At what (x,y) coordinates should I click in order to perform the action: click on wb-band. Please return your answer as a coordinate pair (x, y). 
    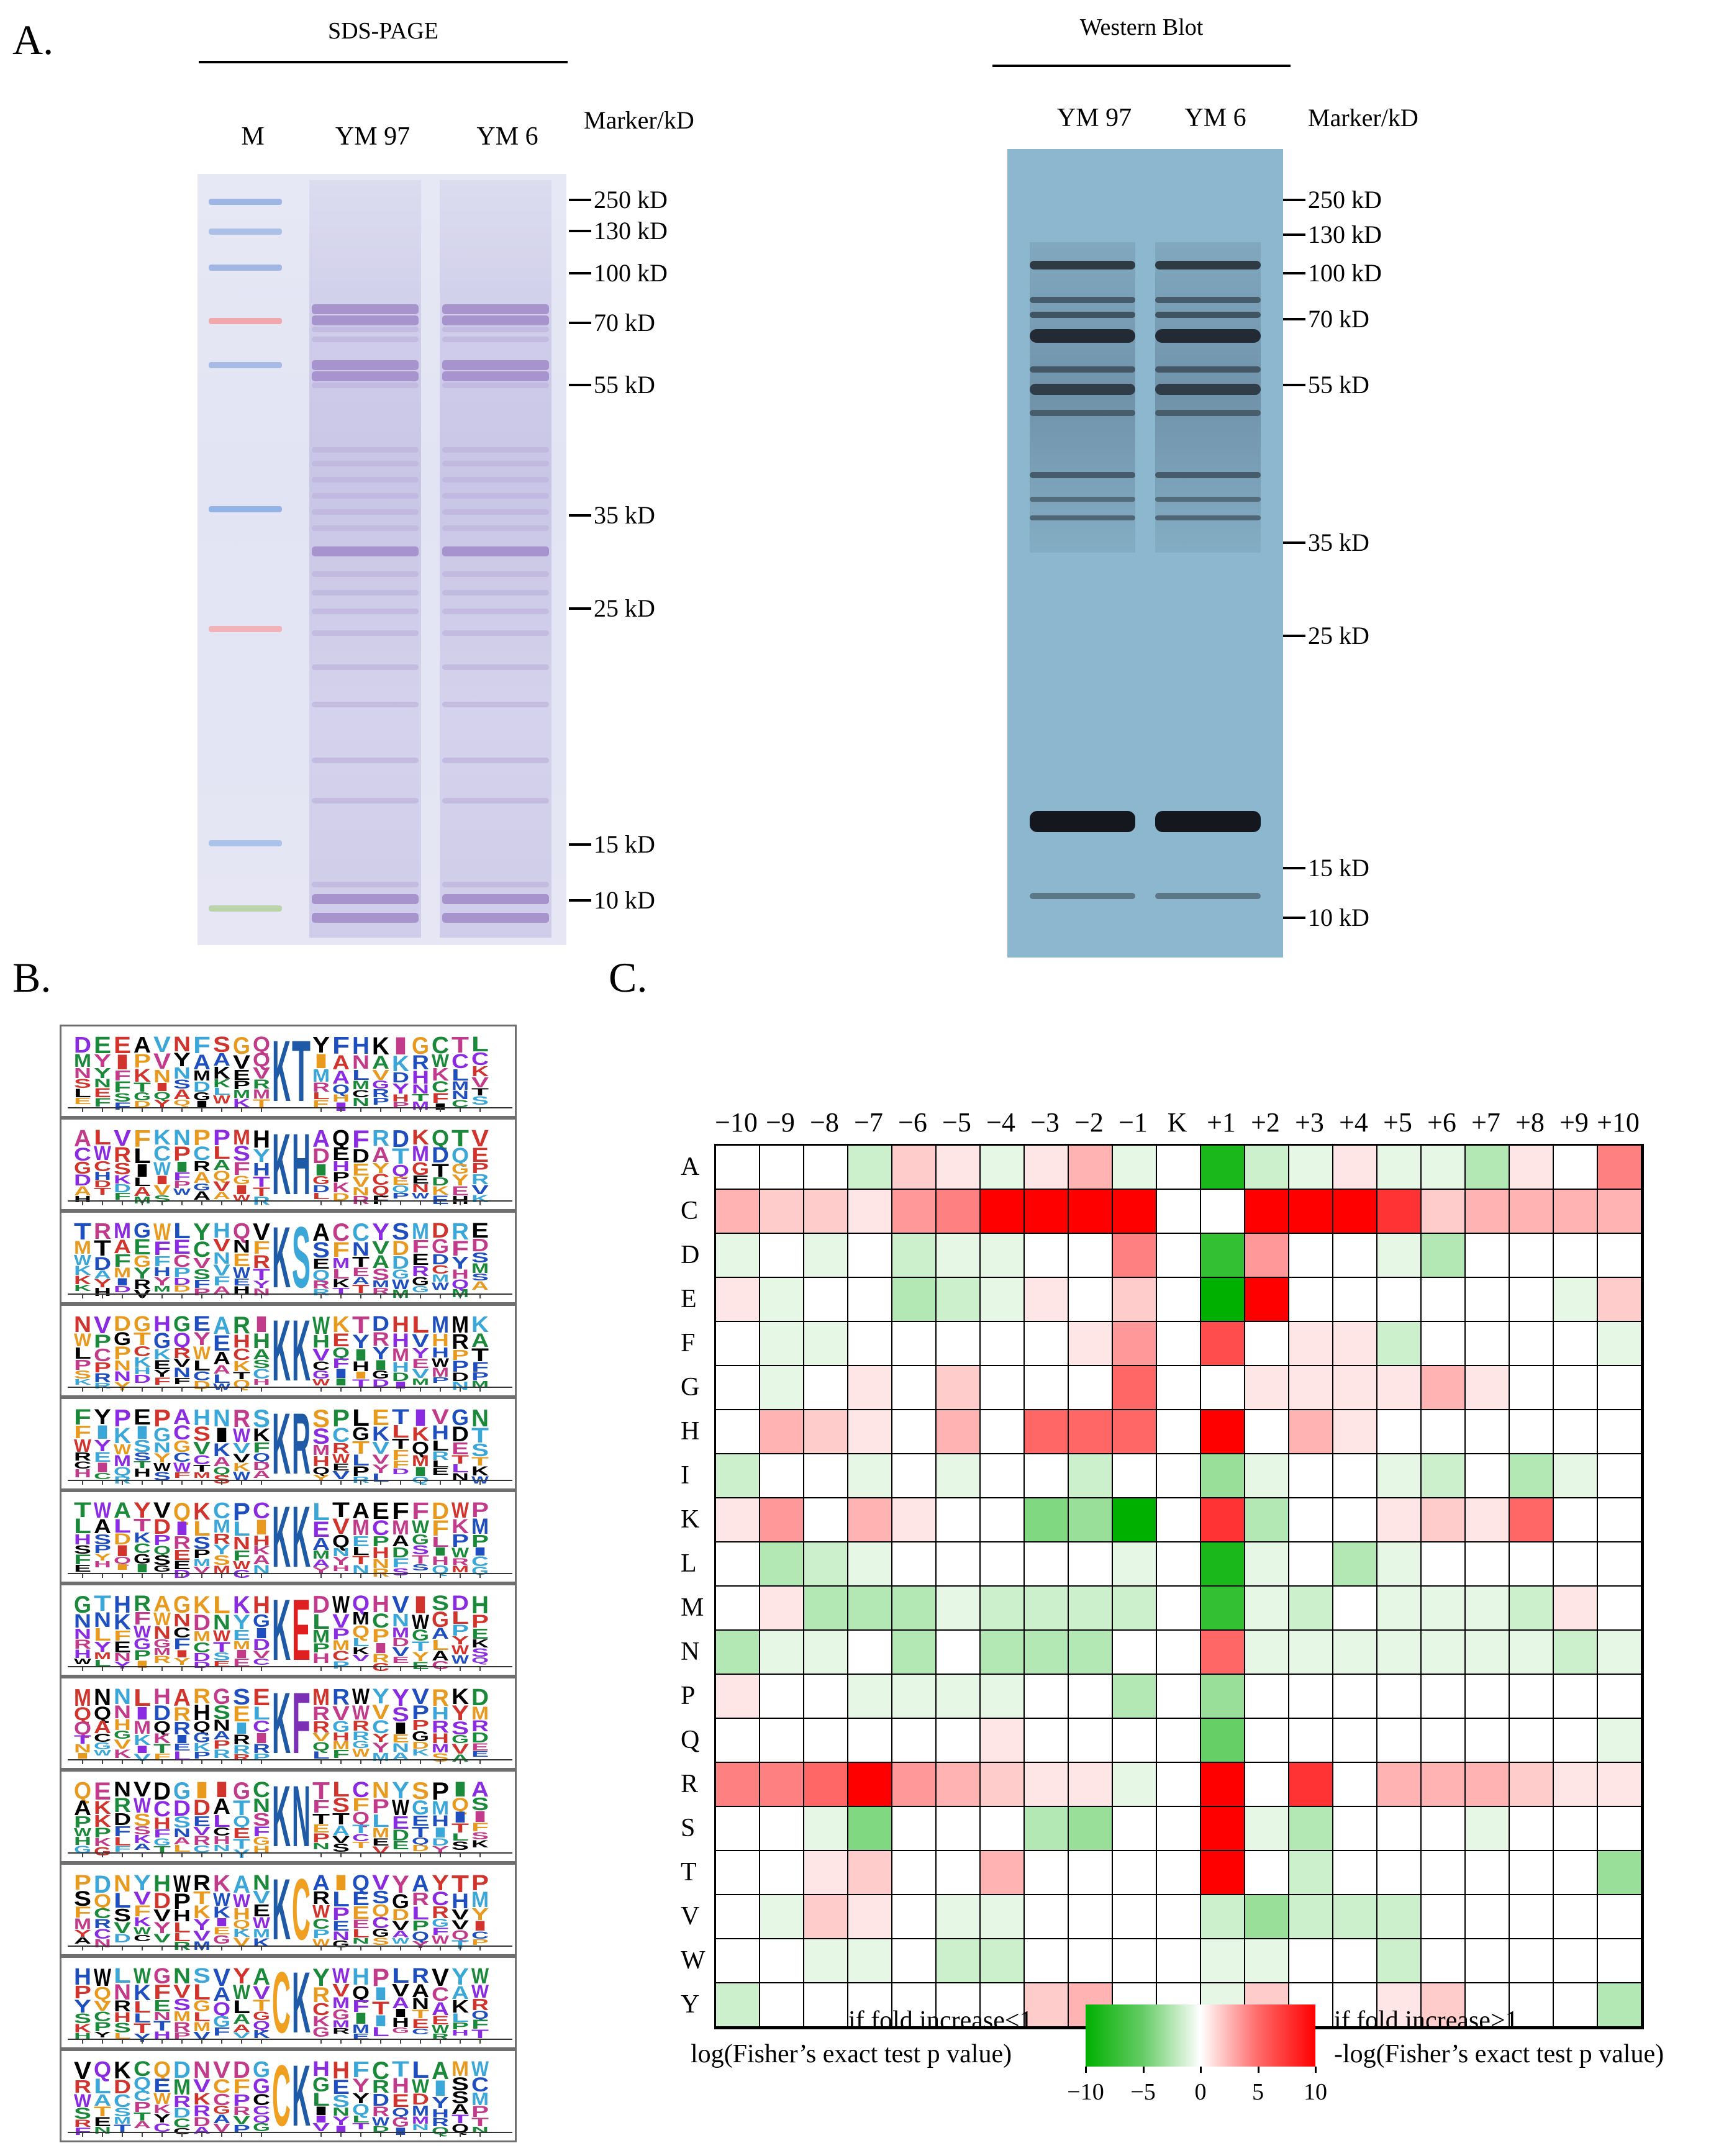
    Looking at the image, I should click on (1208, 821).